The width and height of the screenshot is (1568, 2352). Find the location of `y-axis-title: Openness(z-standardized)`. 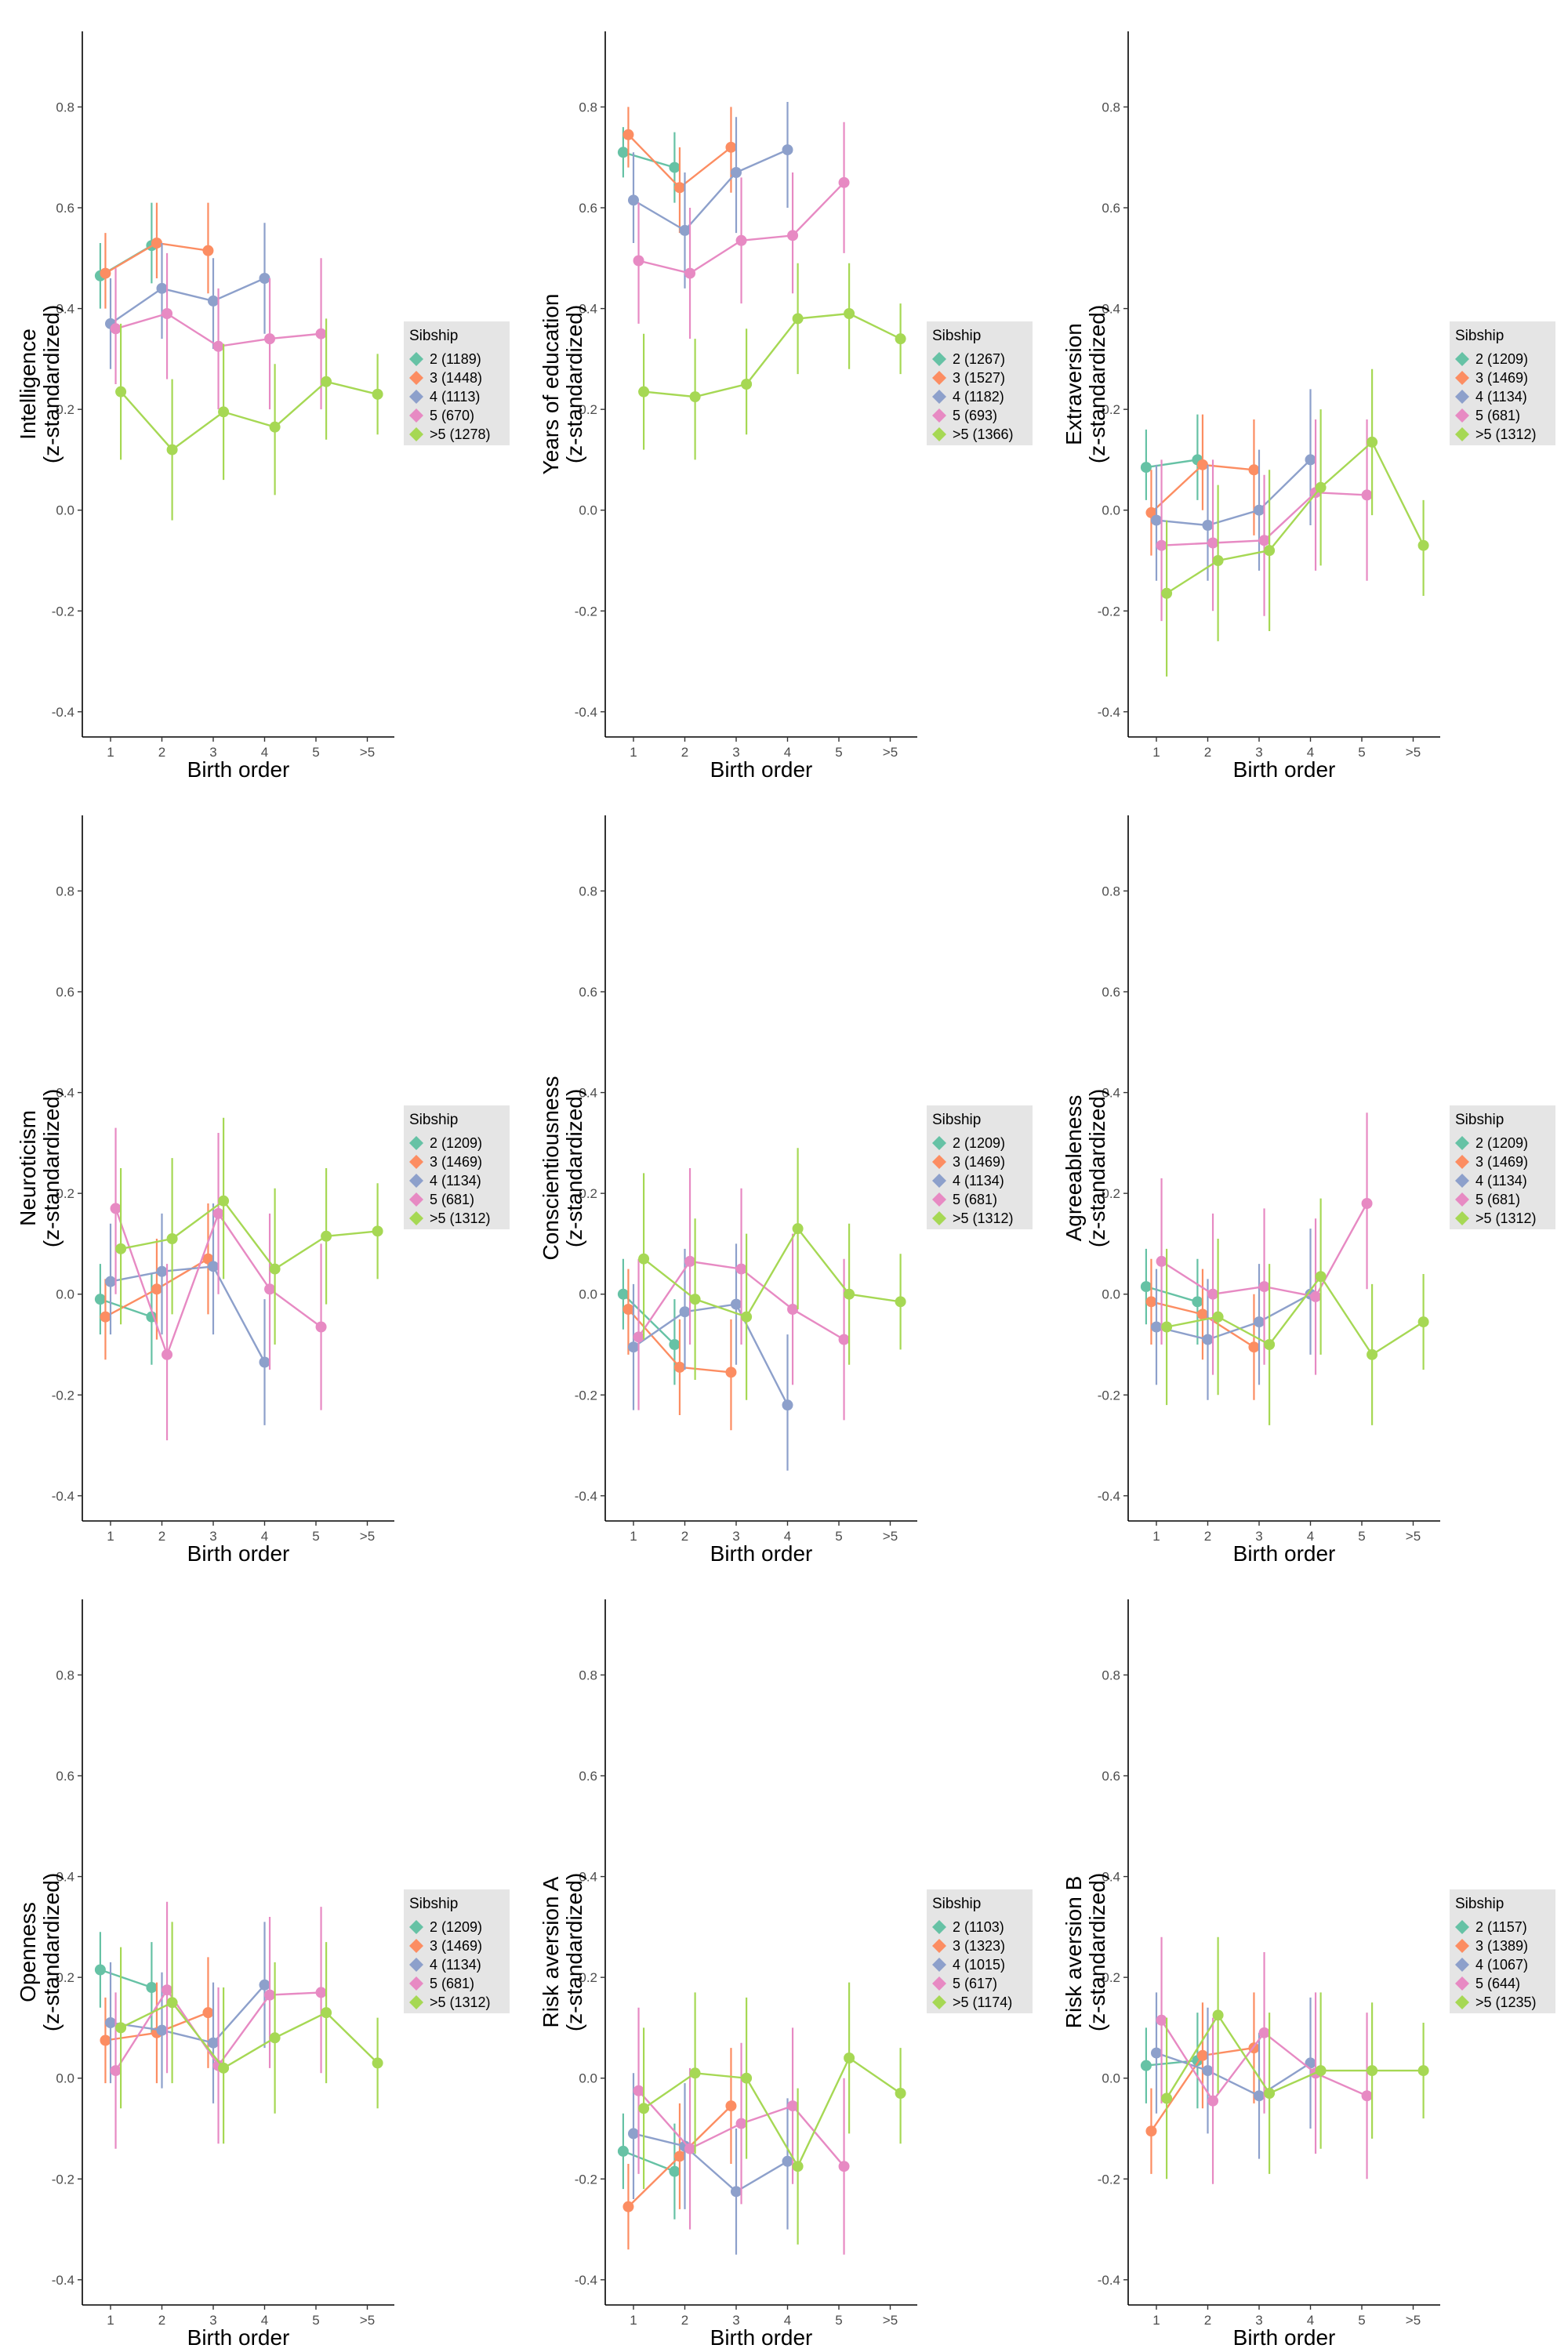

y-axis-title: Openness(z-standardized) is located at coordinates (40, 1952).